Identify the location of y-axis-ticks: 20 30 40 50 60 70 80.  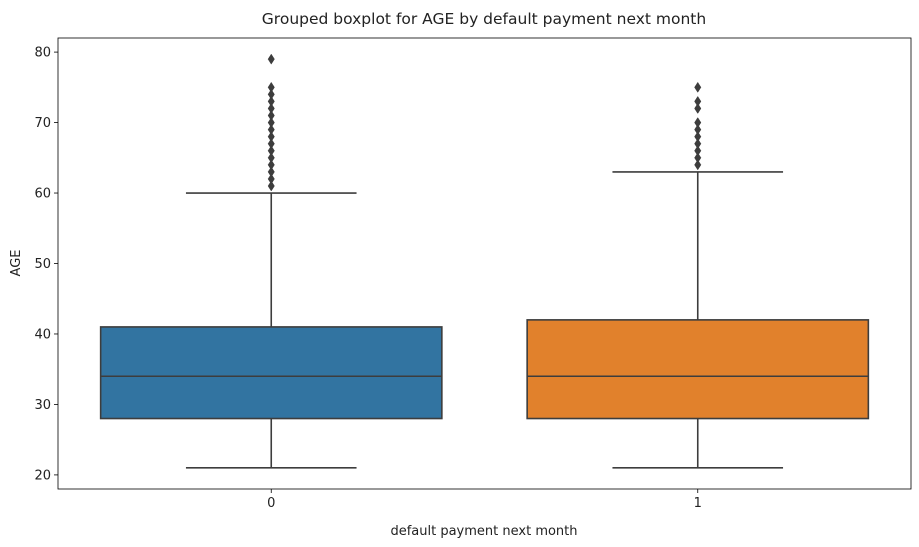
(46, 264).